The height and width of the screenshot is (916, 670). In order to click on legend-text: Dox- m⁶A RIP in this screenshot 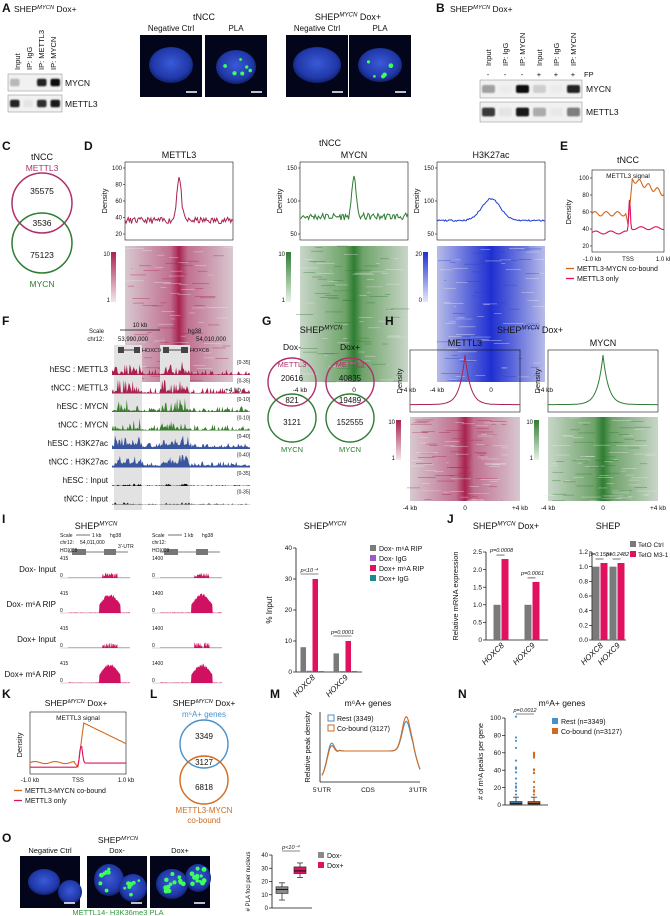, I will do `click(401, 549)`.